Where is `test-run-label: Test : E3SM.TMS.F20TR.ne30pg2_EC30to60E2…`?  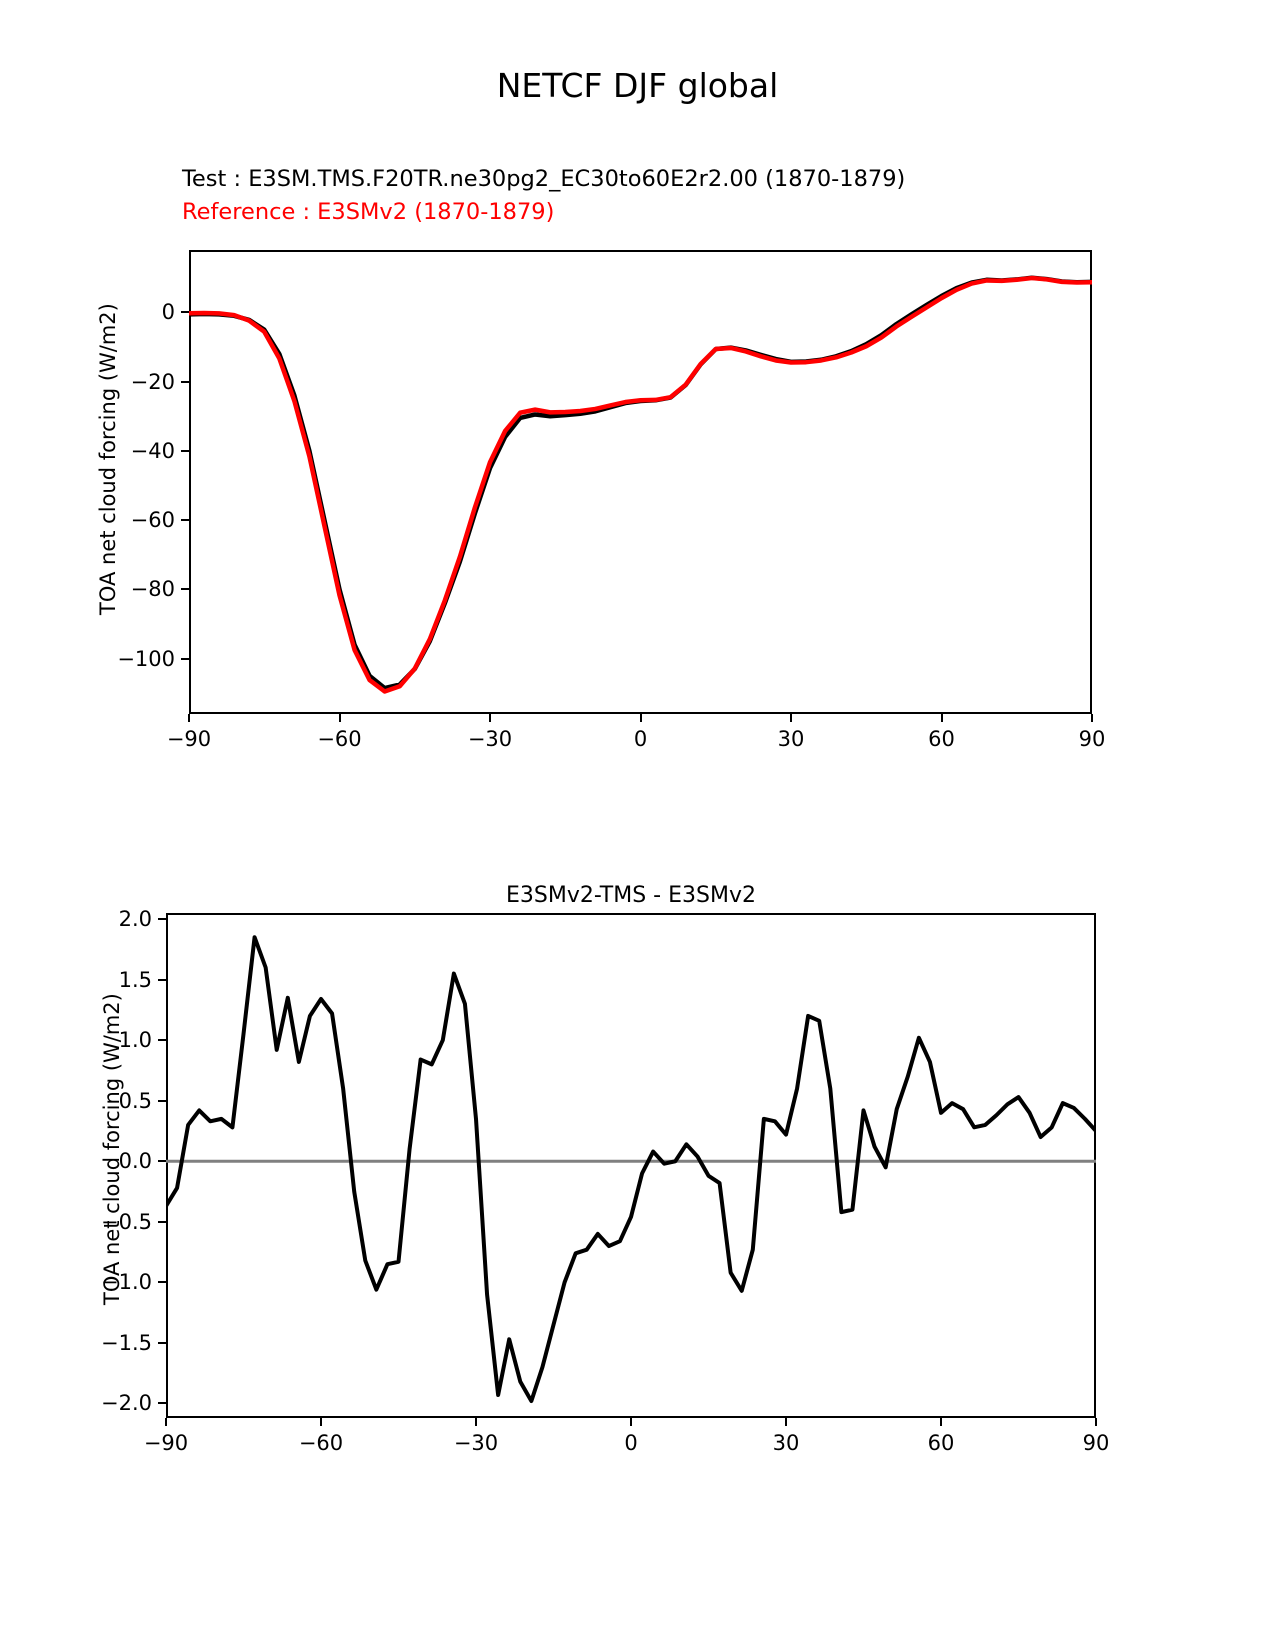 test-run-label: Test : E3SM.TMS.F20TR.ne30pg2_EC30to60E2… is located at coordinates (544, 179).